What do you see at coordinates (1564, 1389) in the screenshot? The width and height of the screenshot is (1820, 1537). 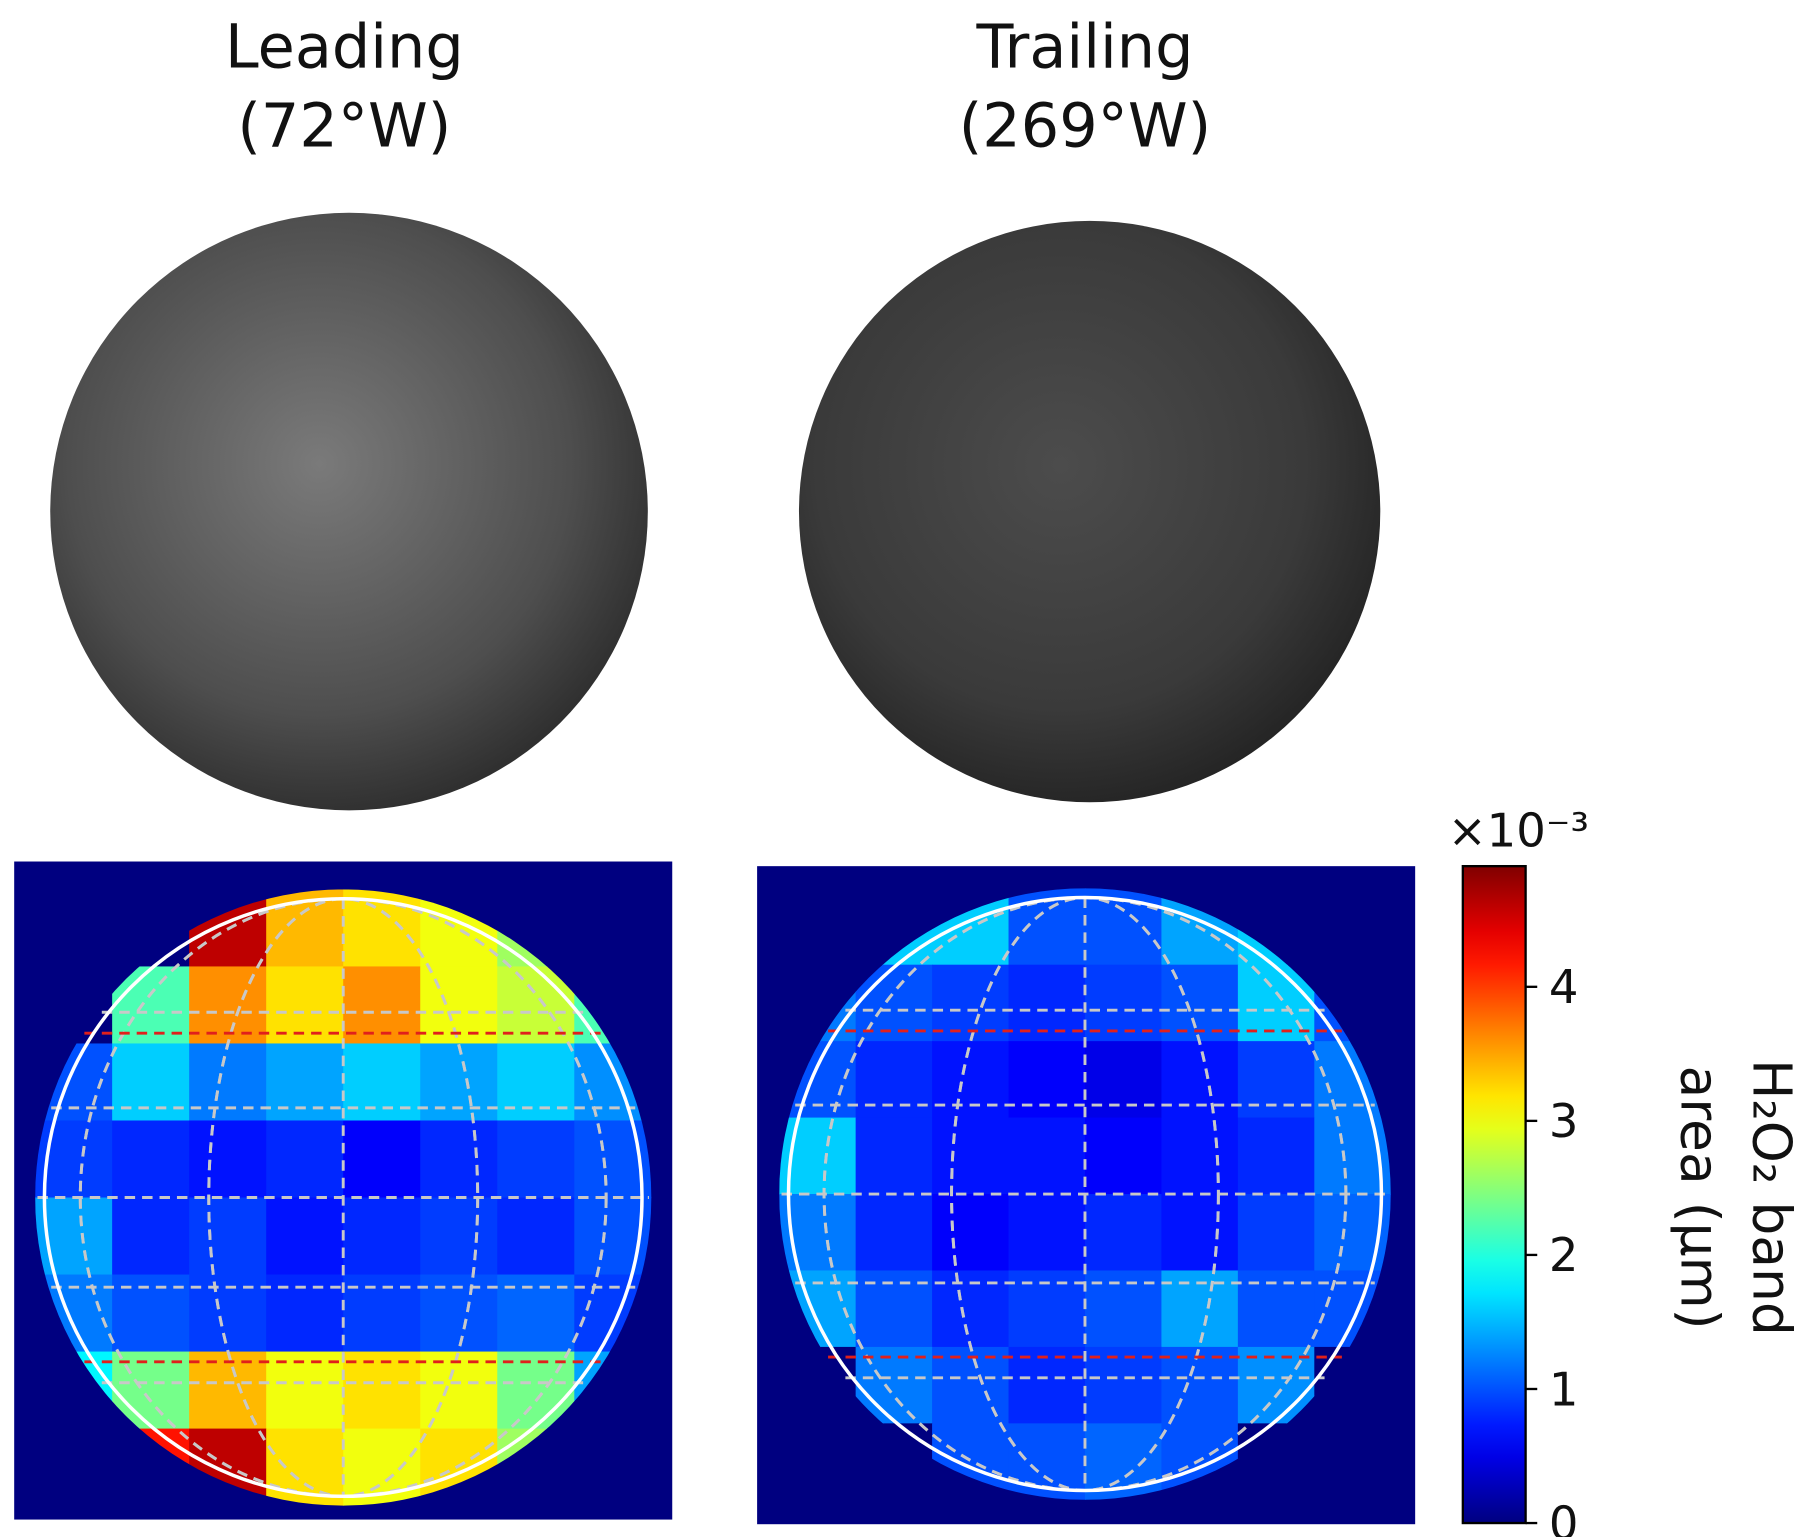 I see `colorbar-tick-label: 1` at bounding box center [1564, 1389].